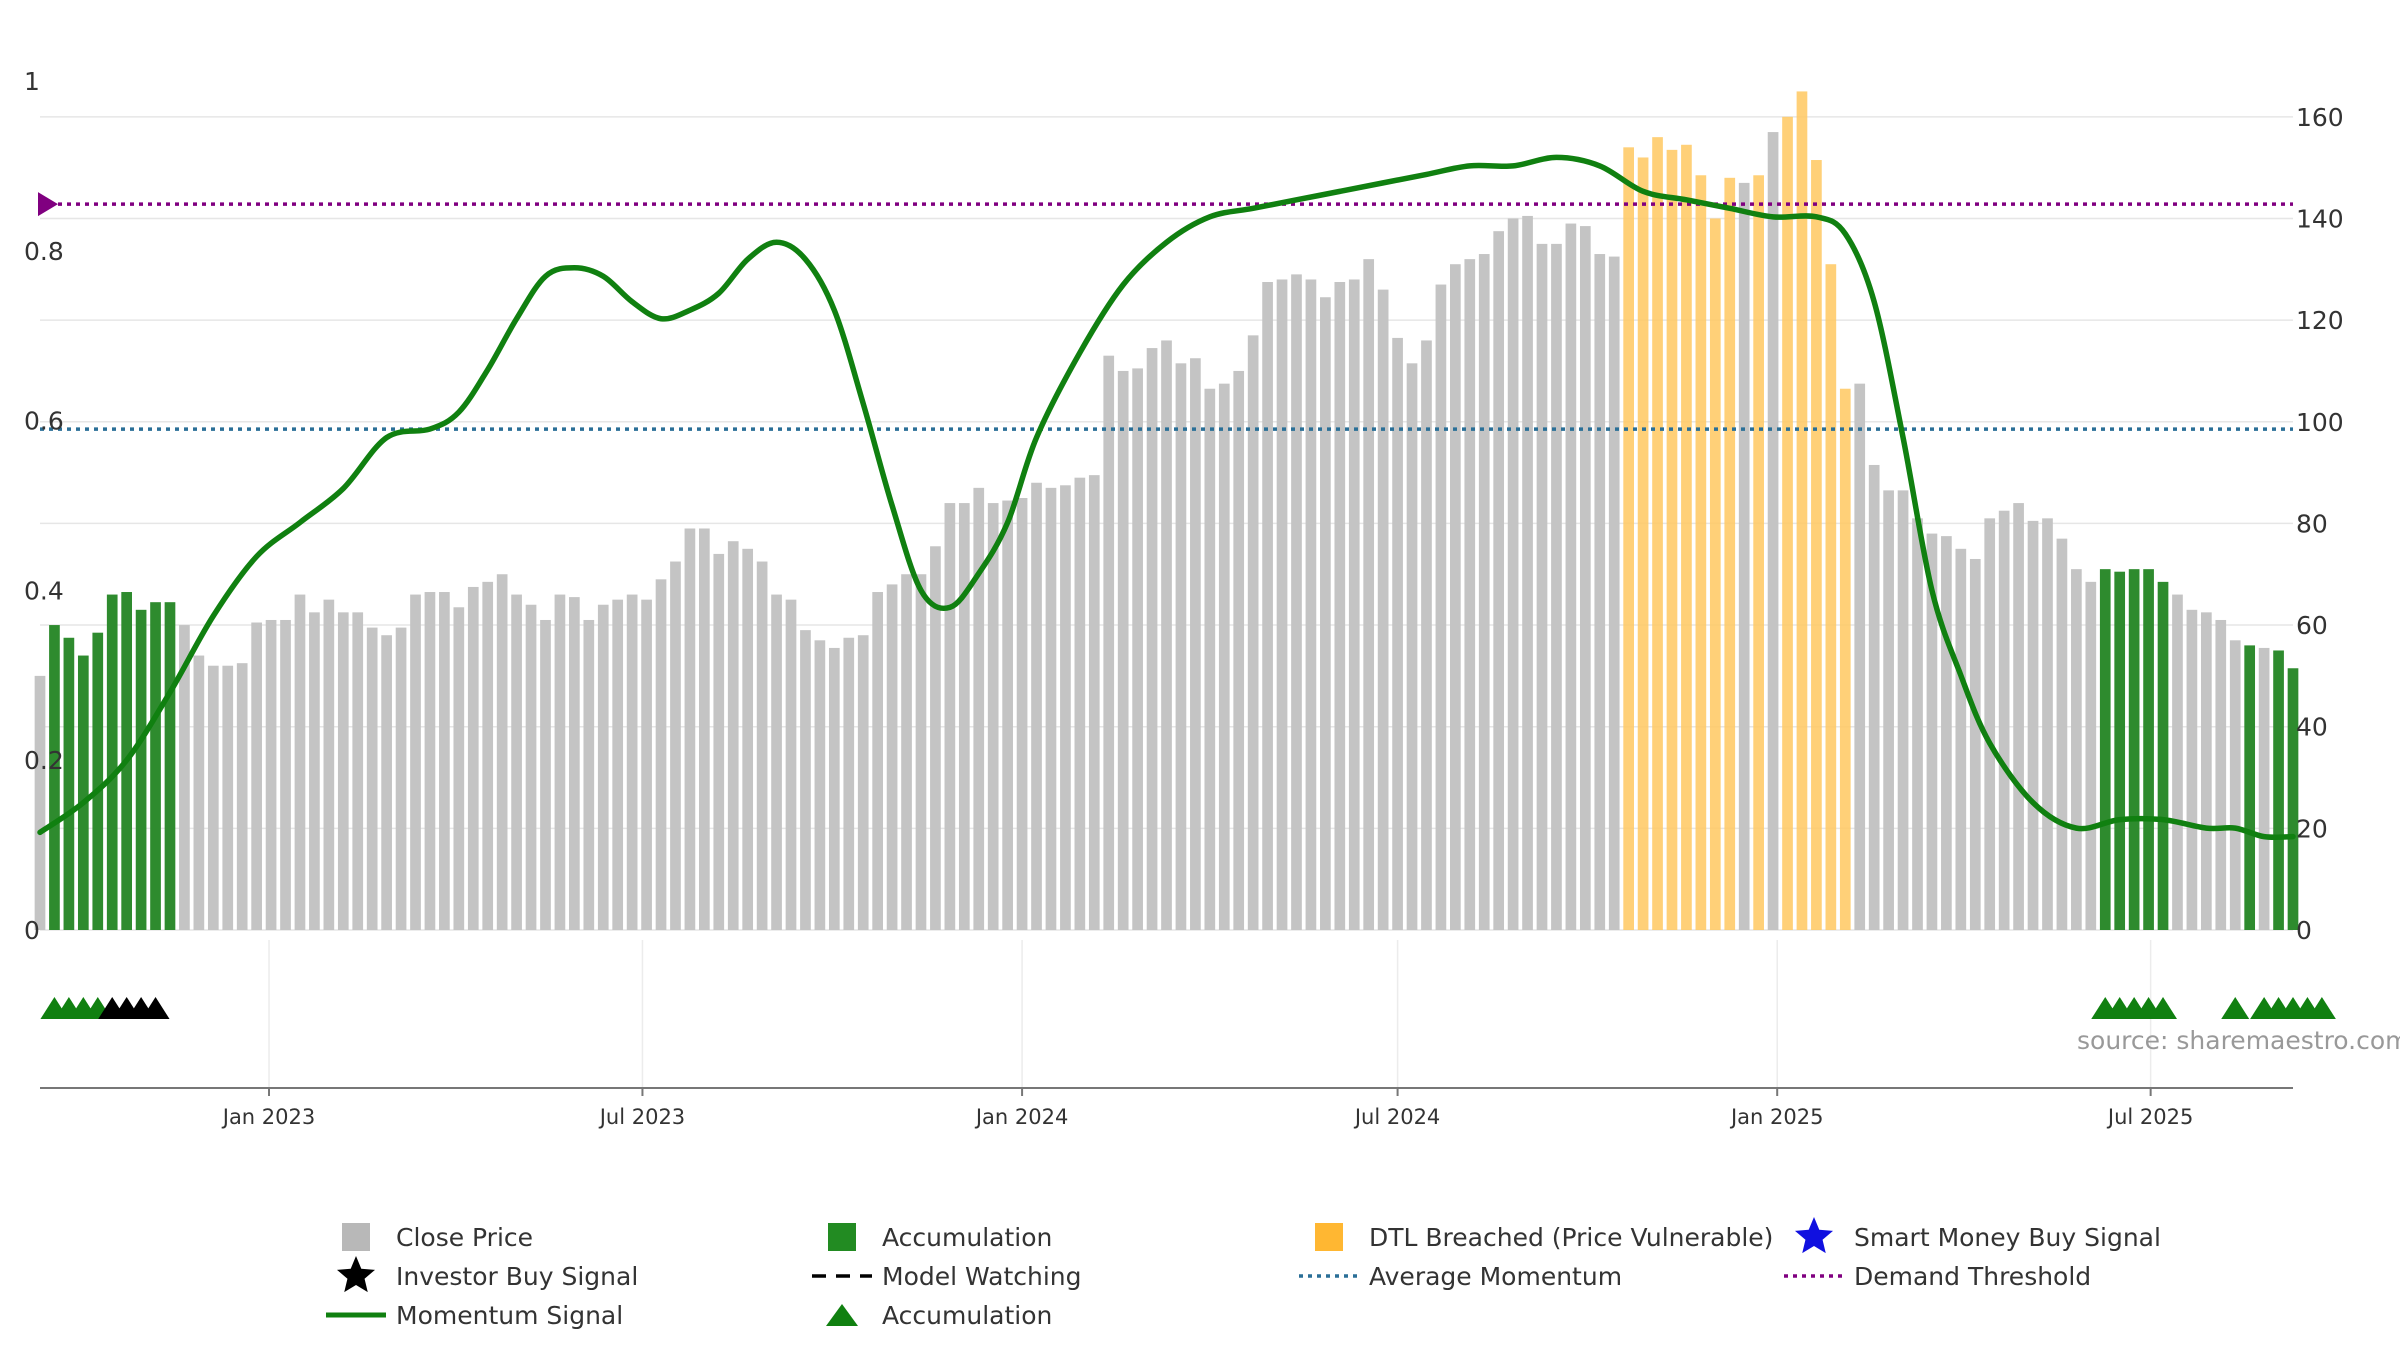 The image size is (2400, 1350). What do you see at coordinates (474, 1315) in the screenshot?
I see `legend-item: Momentum Signal` at bounding box center [474, 1315].